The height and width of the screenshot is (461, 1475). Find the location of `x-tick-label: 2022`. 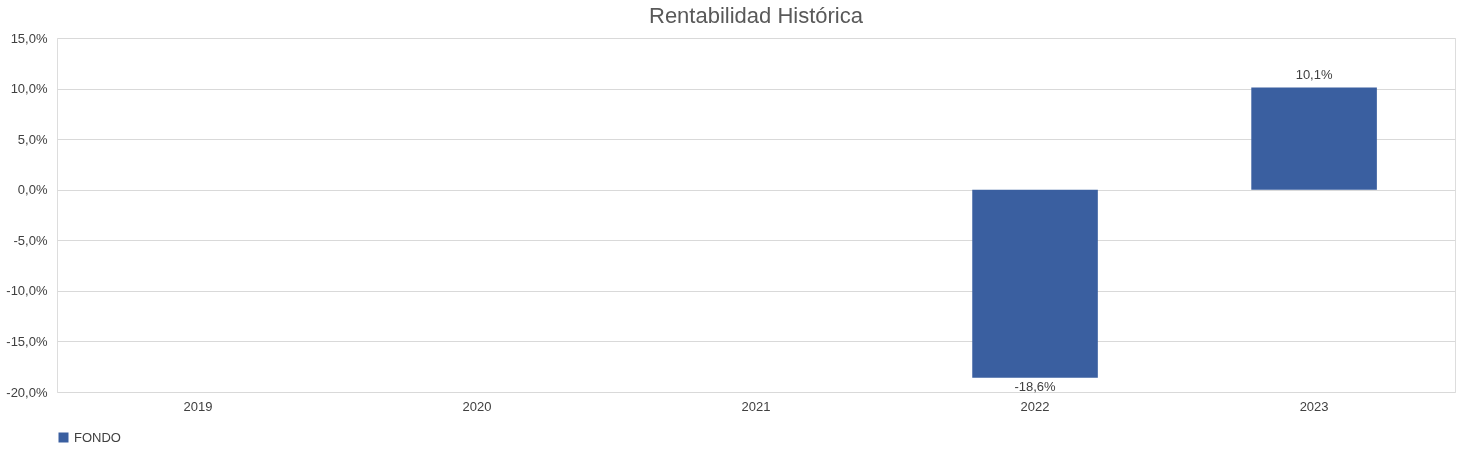

x-tick-label: 2022 is located at coordinates (1035, 406).